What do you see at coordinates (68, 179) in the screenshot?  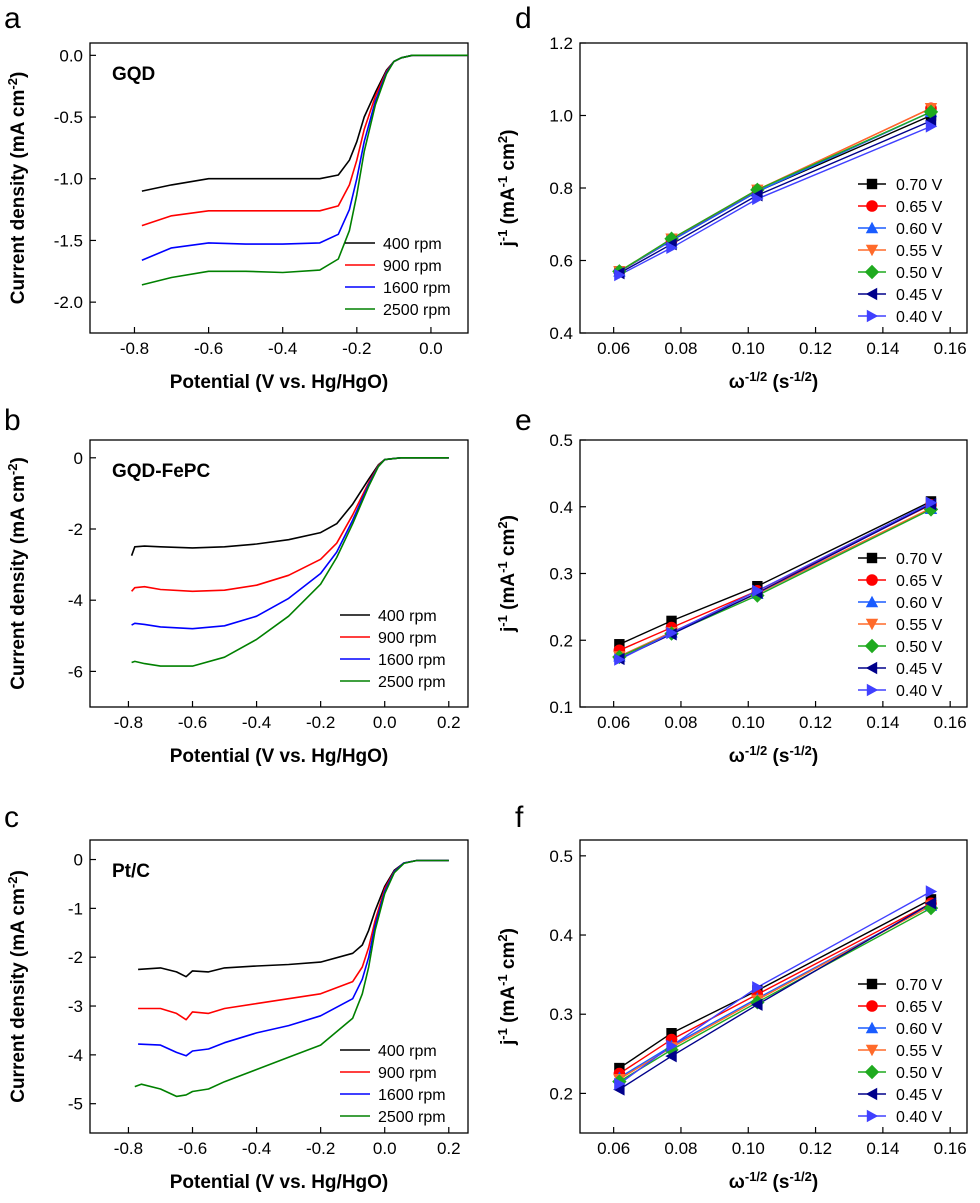 I see `y-tick-label: -1.0` at bounding box center [68, 179].